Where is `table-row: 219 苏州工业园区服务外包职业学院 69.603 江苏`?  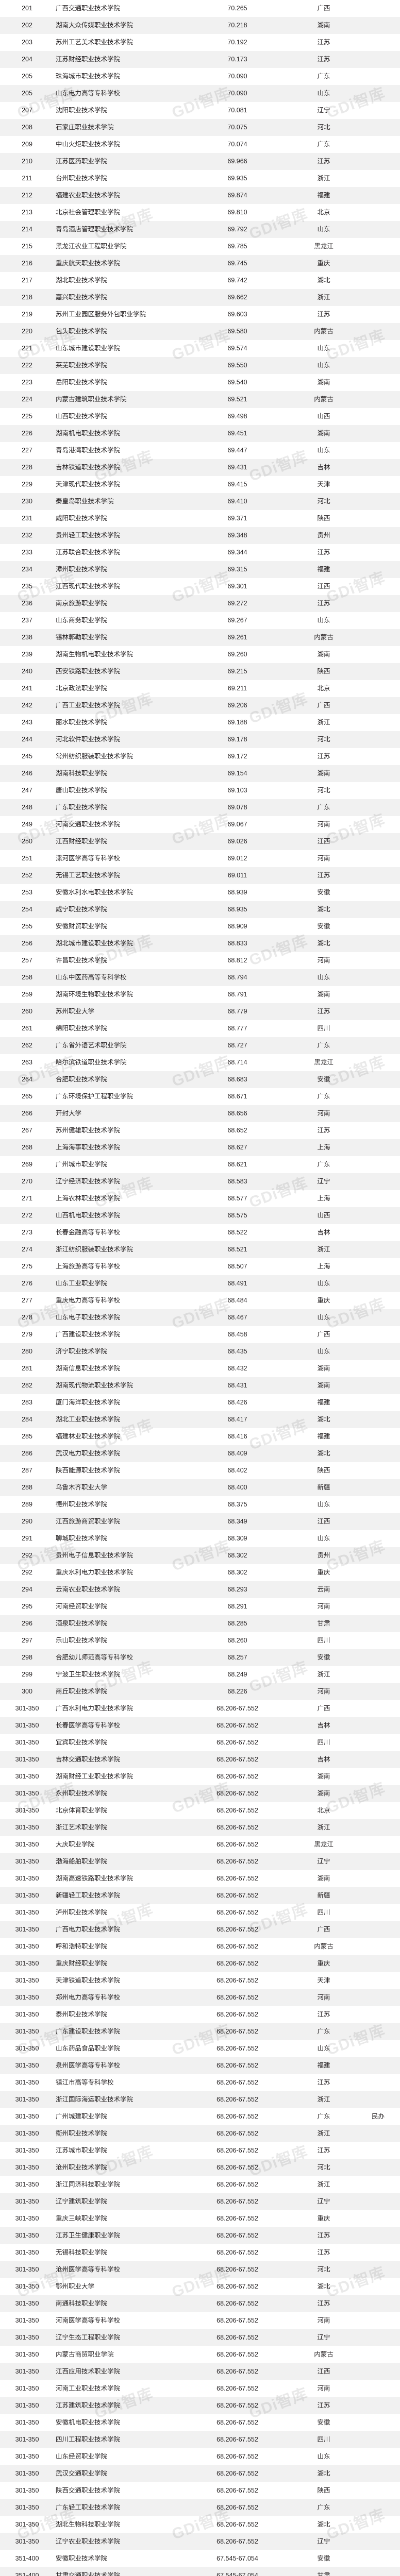
table-row: 219 苏州工业园区服务外包职业学院 69.603 江苏 is located at coordinates (200, 314).